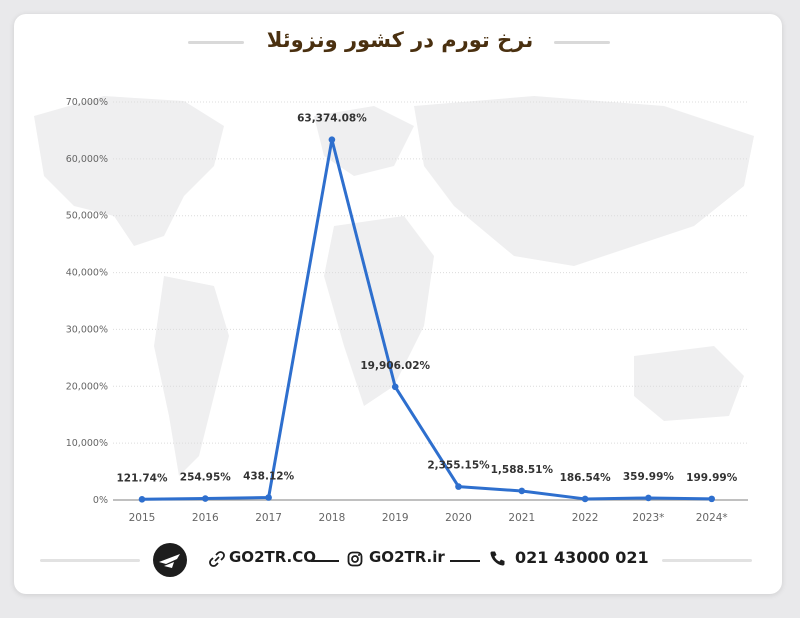 The height and width of the screenshot is (618, 800). Describe the element at coordinates (205, 518) in the screenshot. I see `x-tick-label: 2016` at that location.